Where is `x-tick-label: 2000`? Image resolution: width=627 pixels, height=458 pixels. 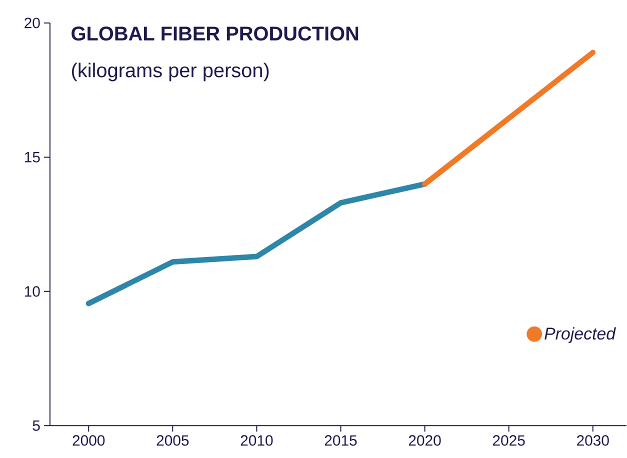 x-tick-label: 2000 is located at coordinates (88, 440).